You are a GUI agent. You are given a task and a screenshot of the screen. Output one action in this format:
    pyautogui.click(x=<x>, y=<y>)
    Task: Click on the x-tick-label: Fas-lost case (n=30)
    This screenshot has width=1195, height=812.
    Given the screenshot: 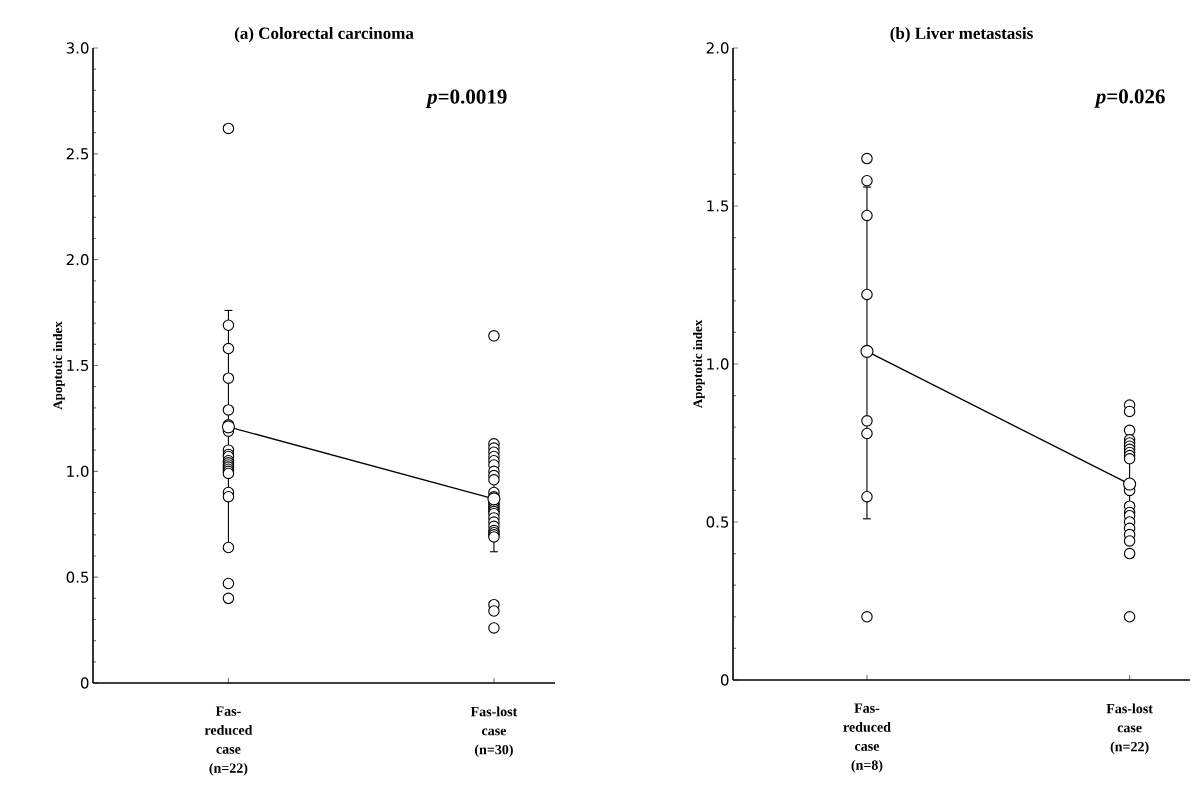 What is the action you would take?
    pyautogui.click(x=494, y=732)
    